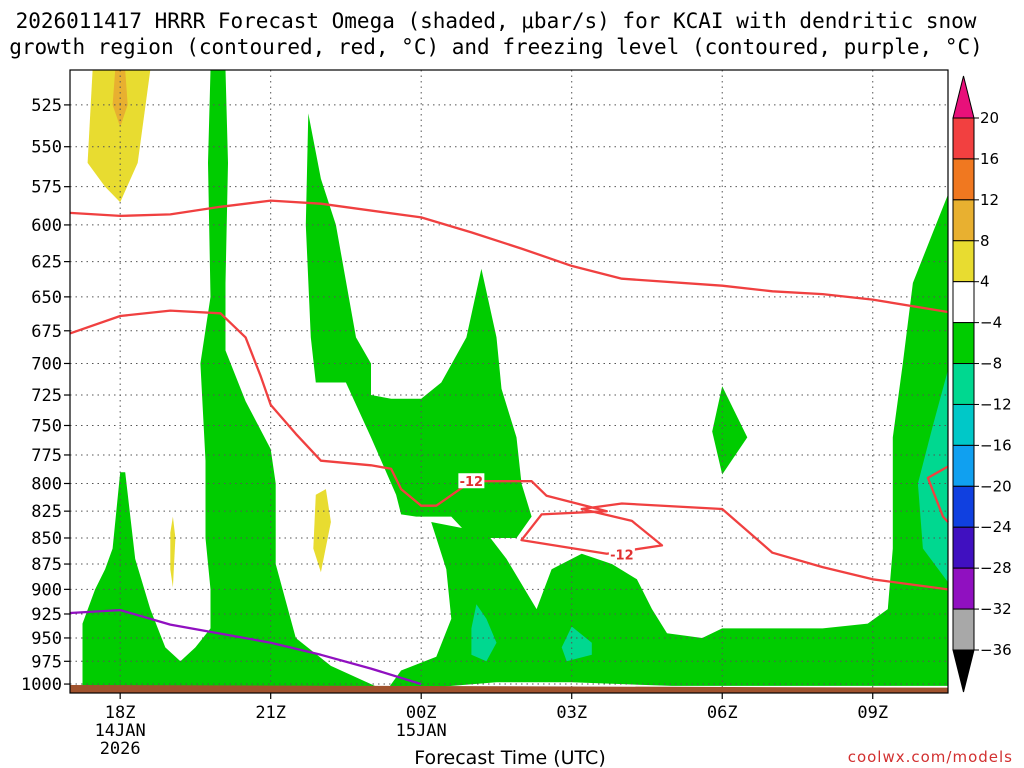 This screenshot has height=768, width=1024. I want to click on colorbar-label: −20, so click(996, 486).